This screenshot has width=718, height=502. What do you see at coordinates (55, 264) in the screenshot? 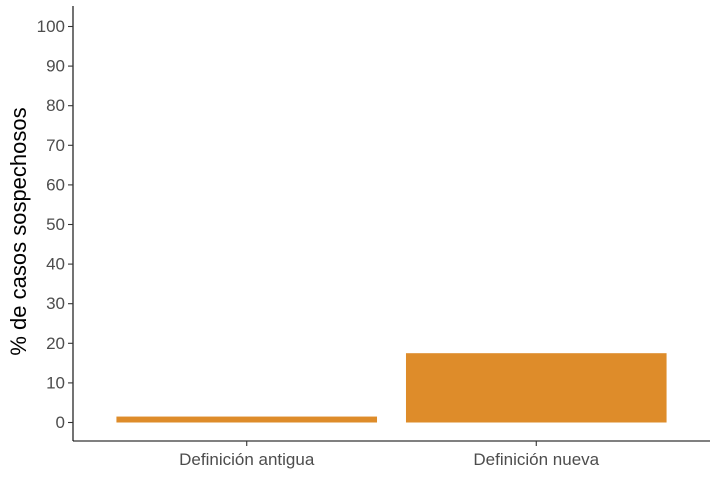
I see `y-tick-label: 40` at bounding box center [55, 264].